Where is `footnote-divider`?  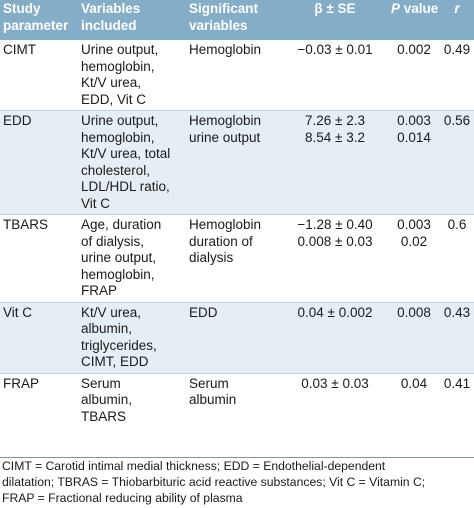 footnote-divider is located at coordinates (237, 457).